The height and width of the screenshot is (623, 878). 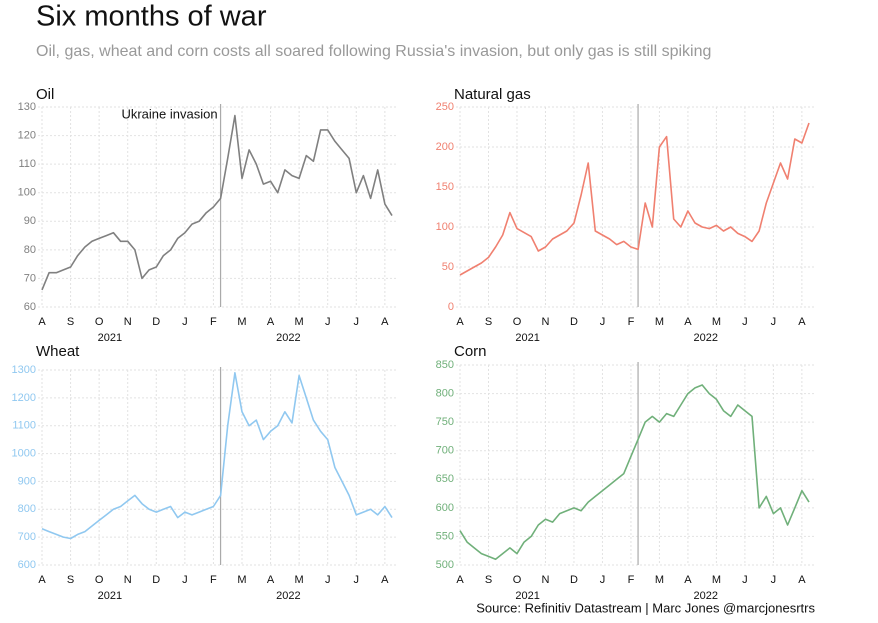 I want to click on y-tick-label: 130, so click(x=27, y=107).